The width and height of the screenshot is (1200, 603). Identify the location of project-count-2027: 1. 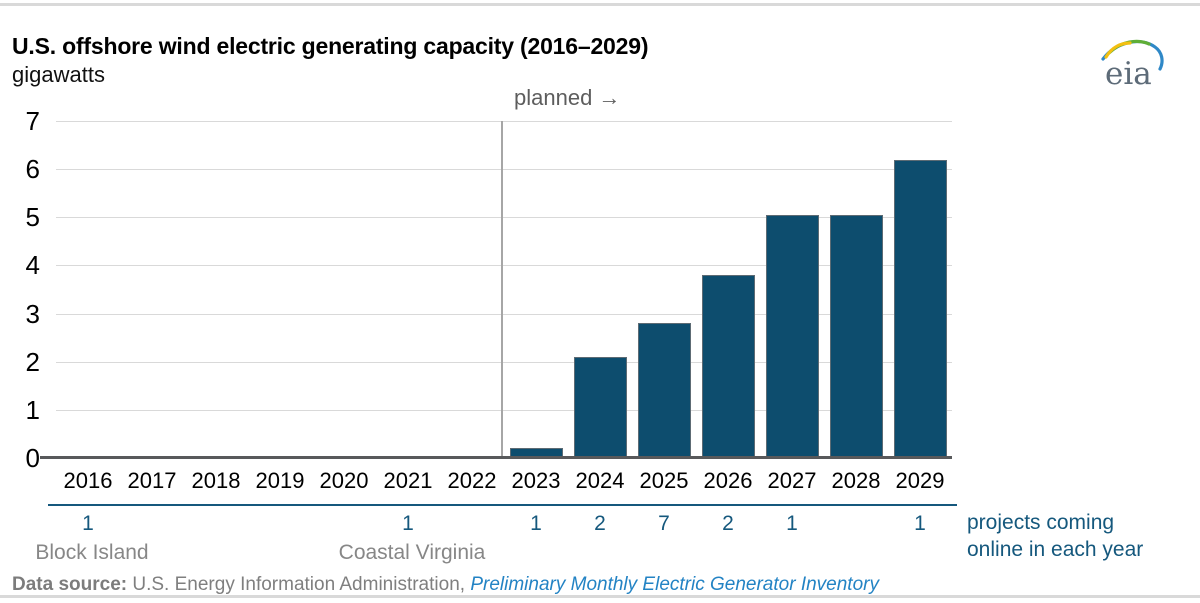
(792, 523).